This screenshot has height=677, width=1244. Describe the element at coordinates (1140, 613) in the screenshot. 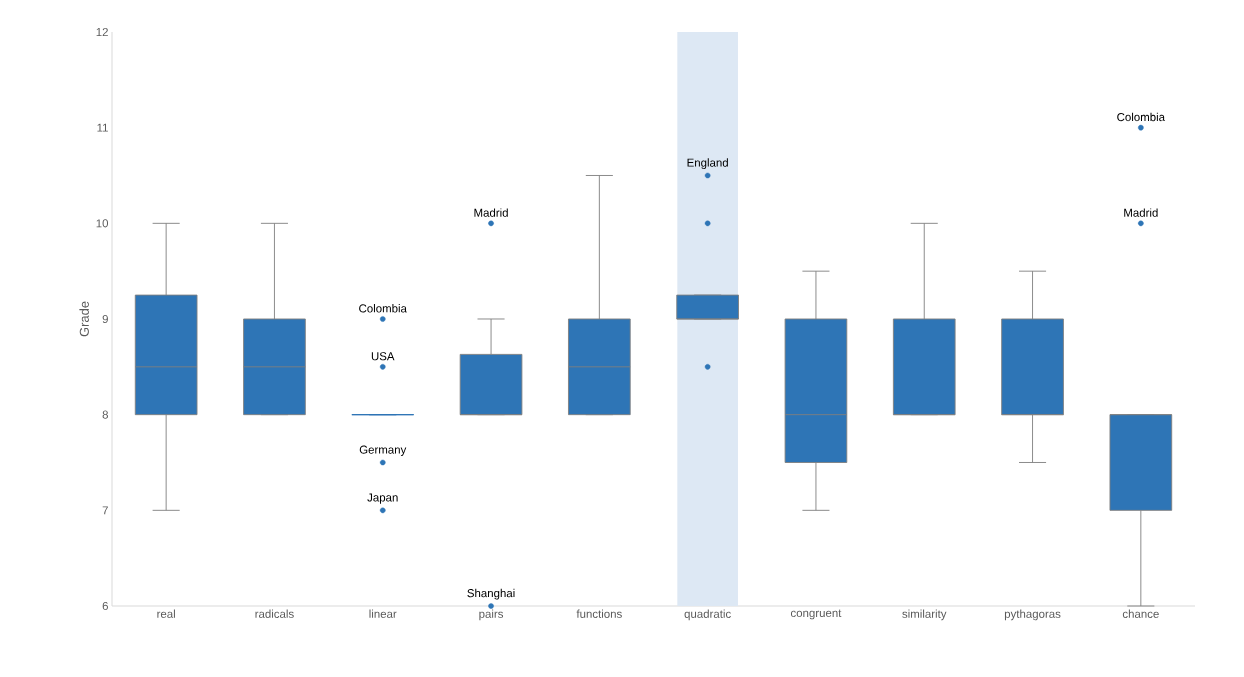

I see `x-tick-label: chance` at that location.